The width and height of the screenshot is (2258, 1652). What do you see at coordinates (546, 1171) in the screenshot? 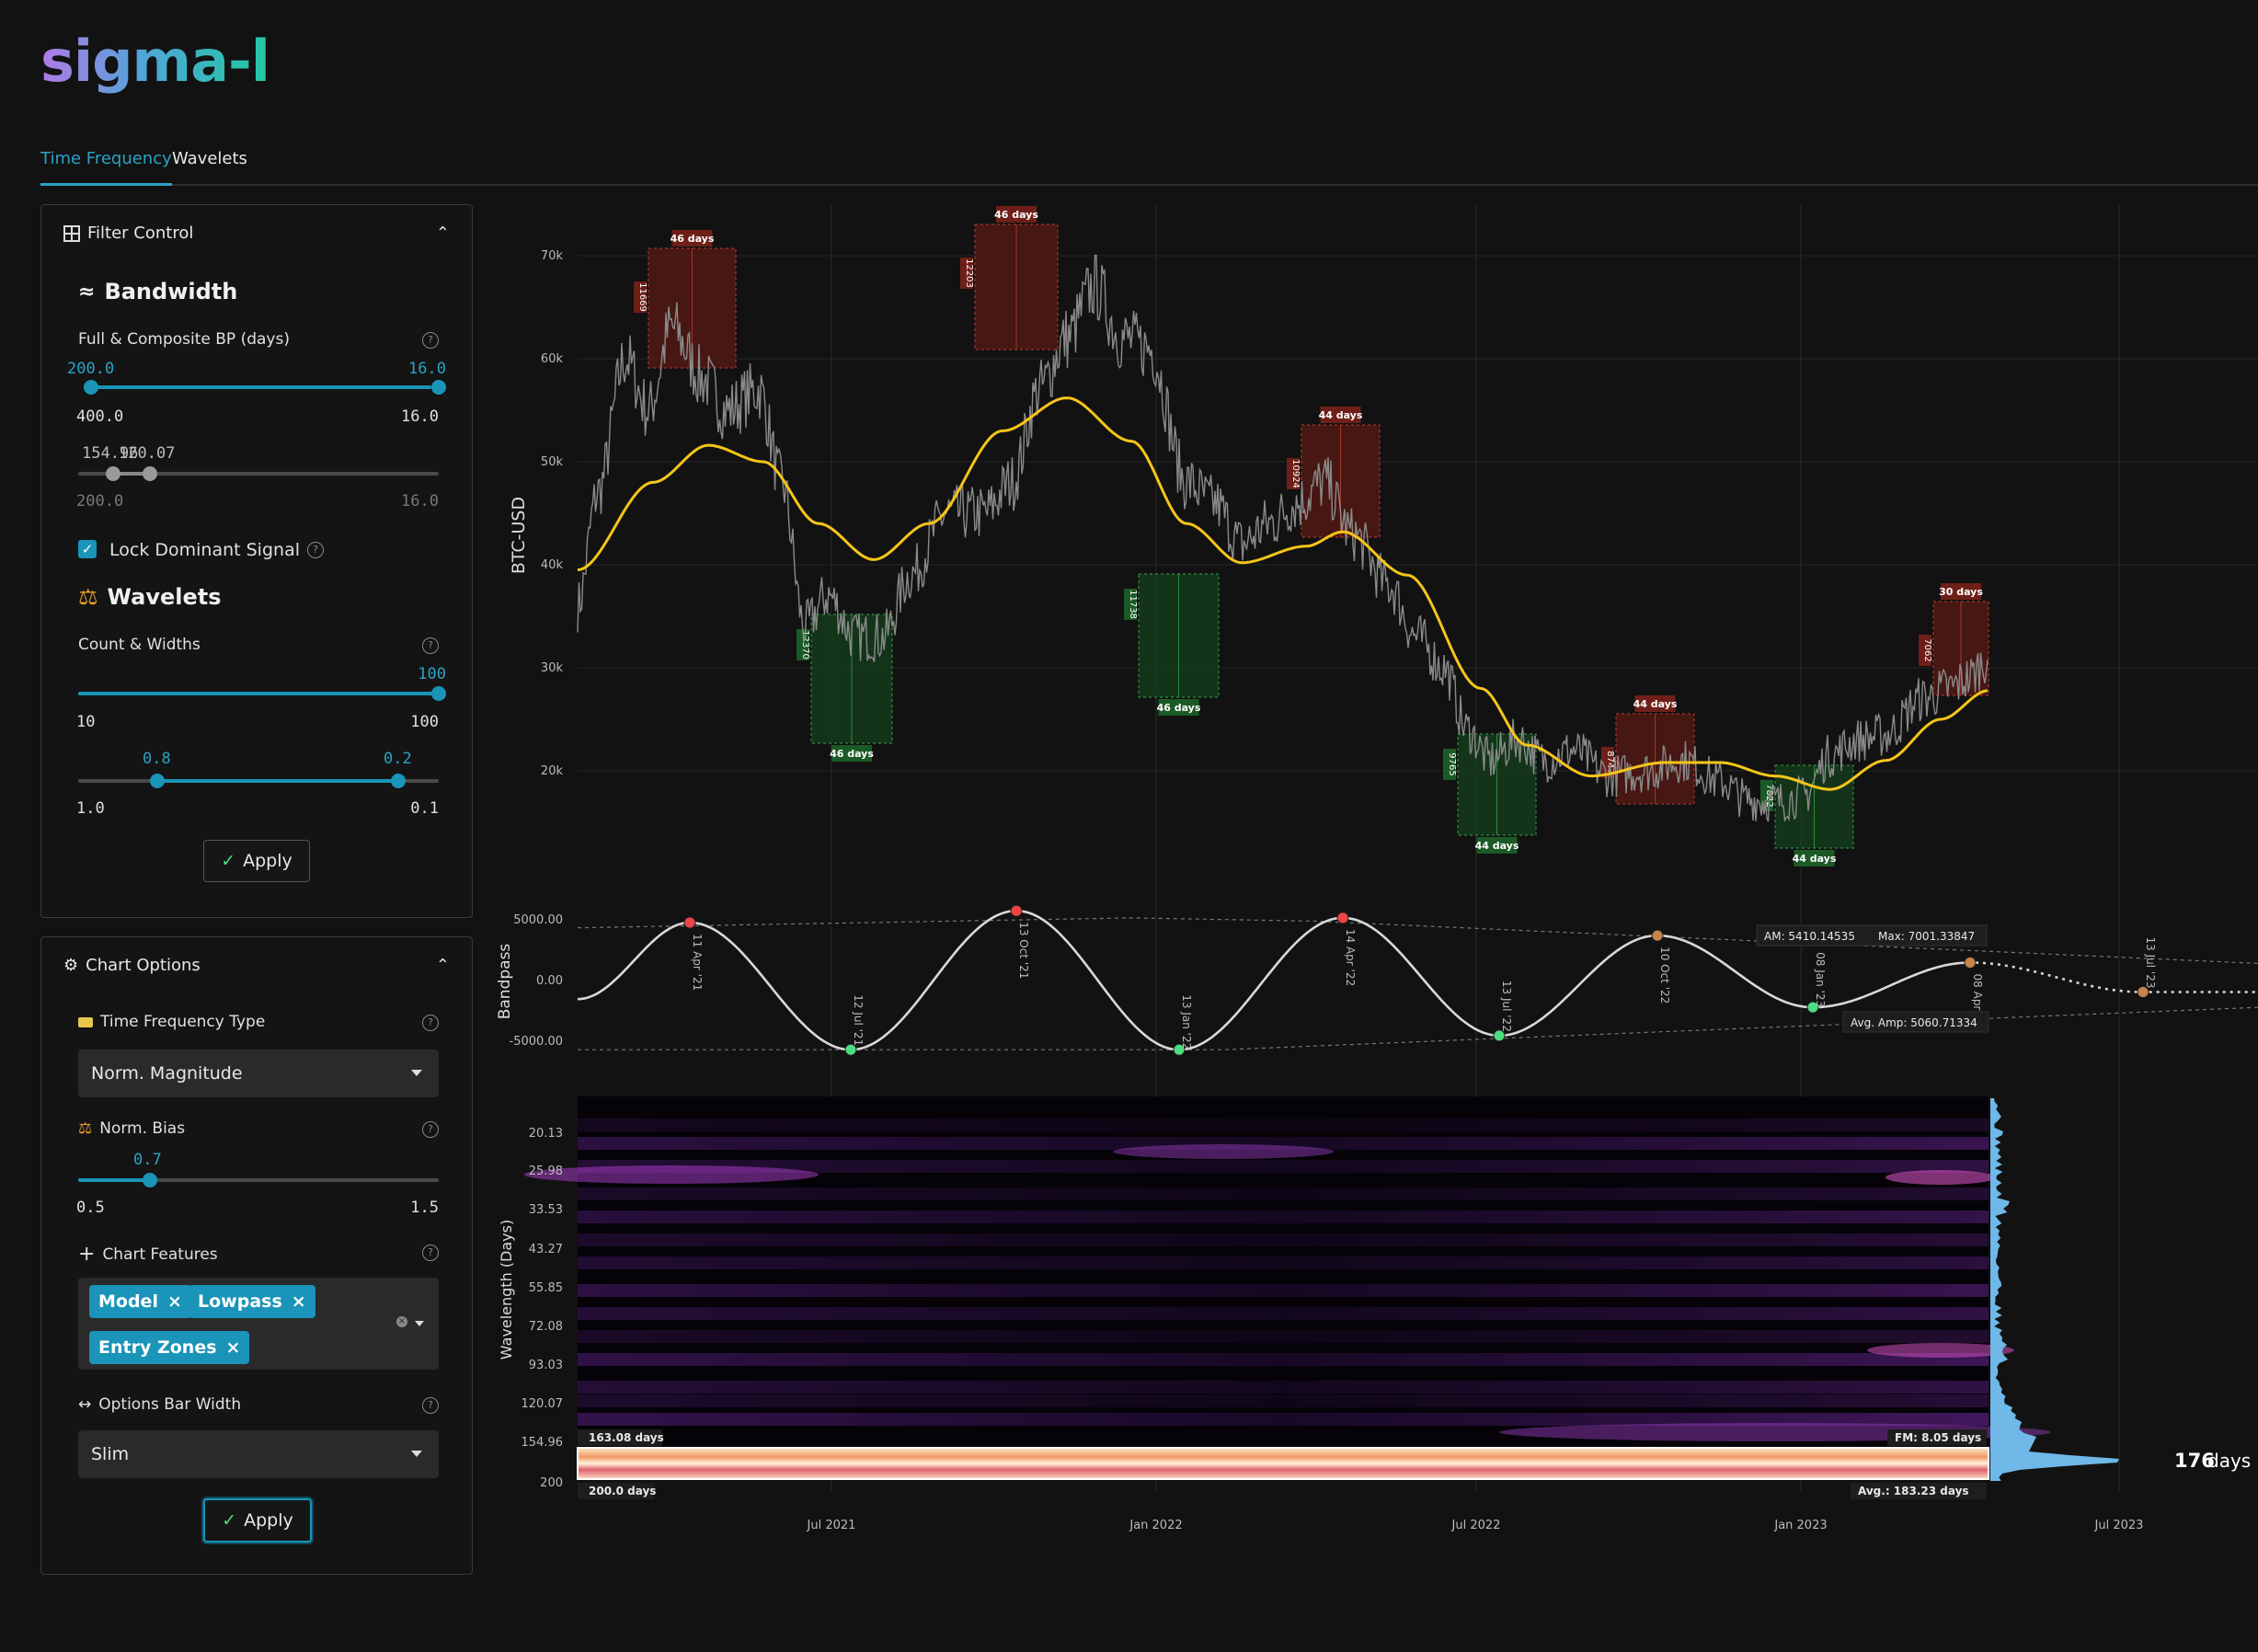
I see `spectrogram-ytick: 25.98` at bounding box center [546, 1171].